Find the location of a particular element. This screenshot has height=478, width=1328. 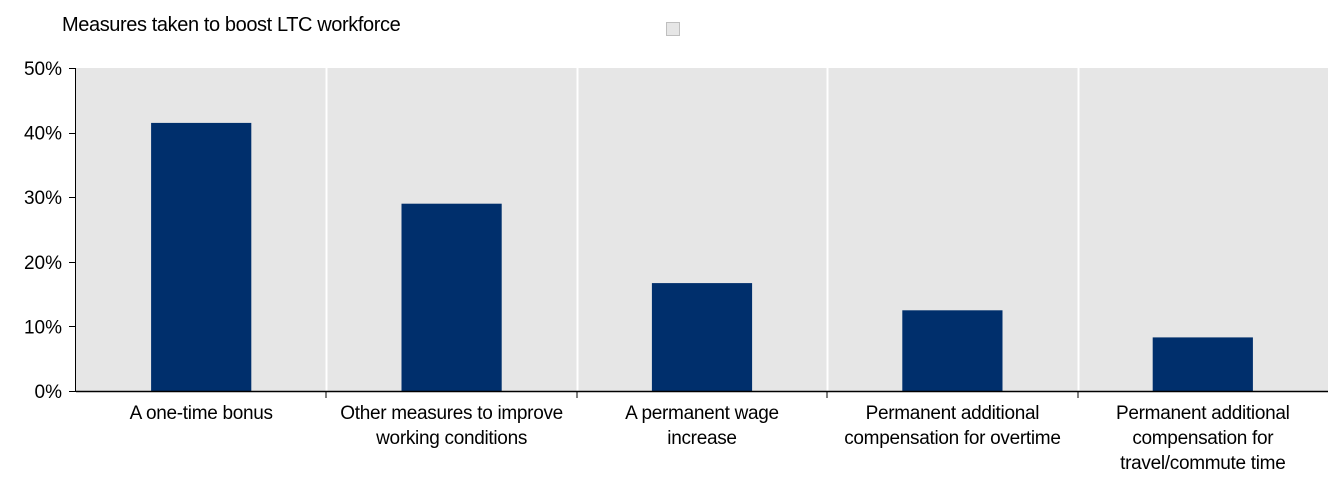

x-tick-label-line: working conditions is located at coordinates (451, 438).